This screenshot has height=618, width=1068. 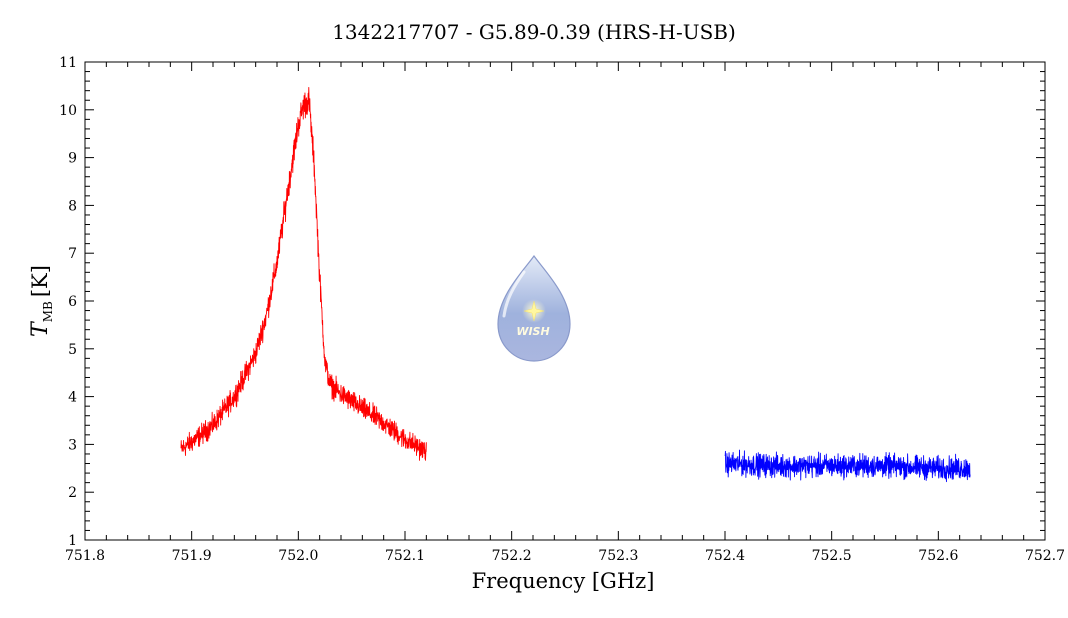 What do you see at coordinates (72, 398) in the screenshot?
I see `y-tick-label: 4` at bounding box center [72, 398].